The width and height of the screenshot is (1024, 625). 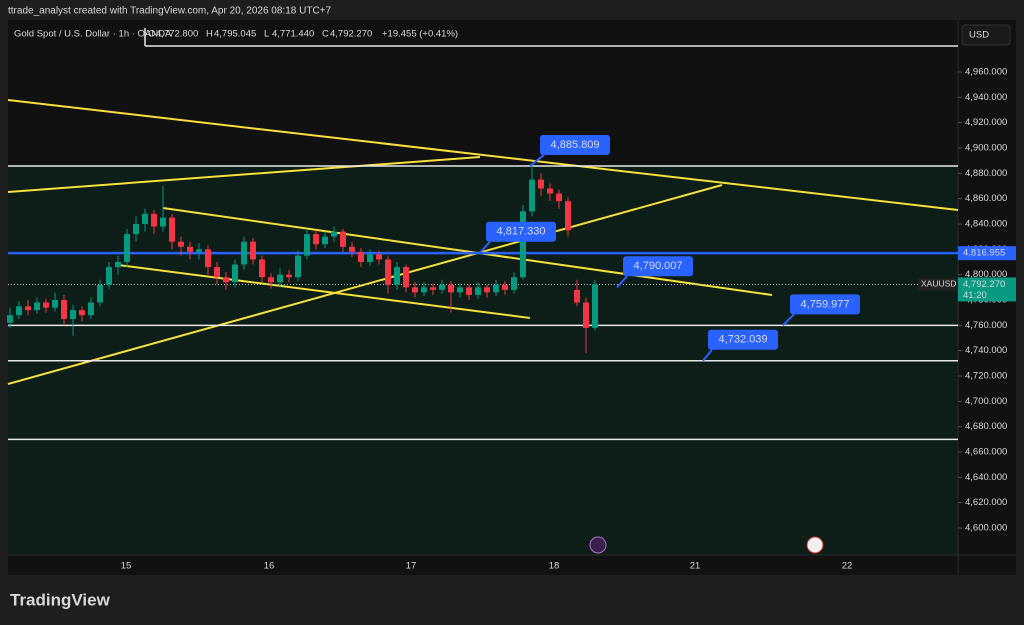 What do you see at coordinates (986, 223) in the screenshot?
I see `y-tick-label: 4,840.000` at bounding box center [986, 223].